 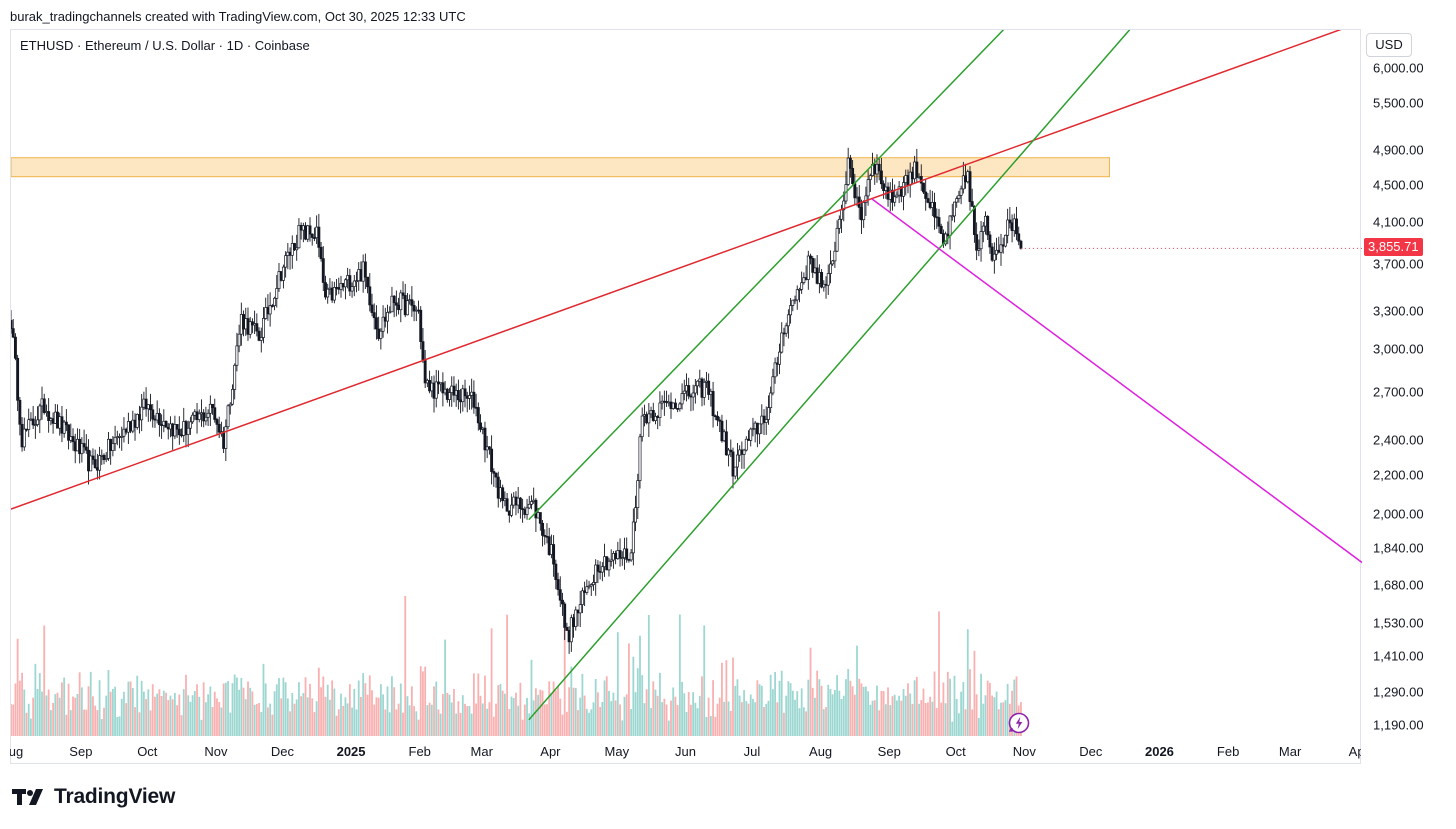 I want to click on currency-button: USD, so click(x=1389, y=45).